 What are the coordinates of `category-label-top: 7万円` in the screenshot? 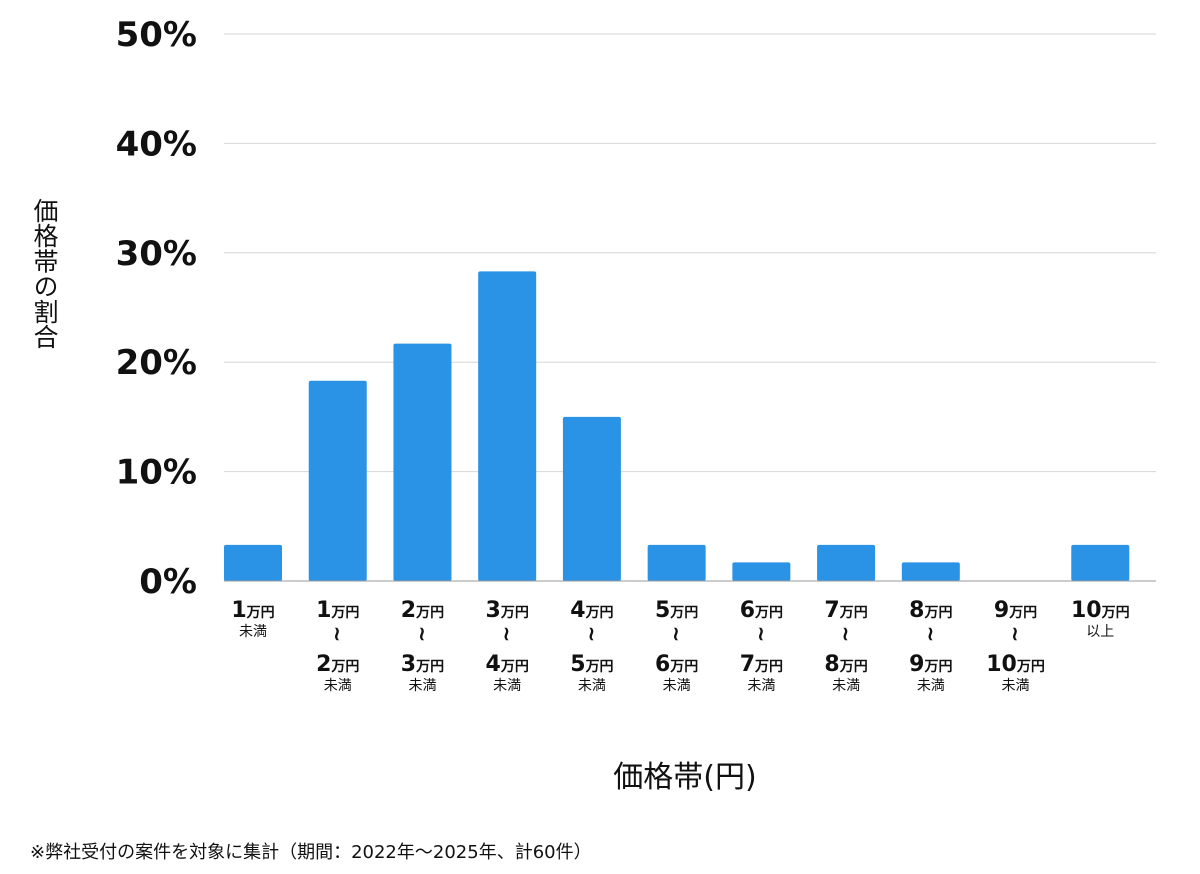 It's located at (845, 610).